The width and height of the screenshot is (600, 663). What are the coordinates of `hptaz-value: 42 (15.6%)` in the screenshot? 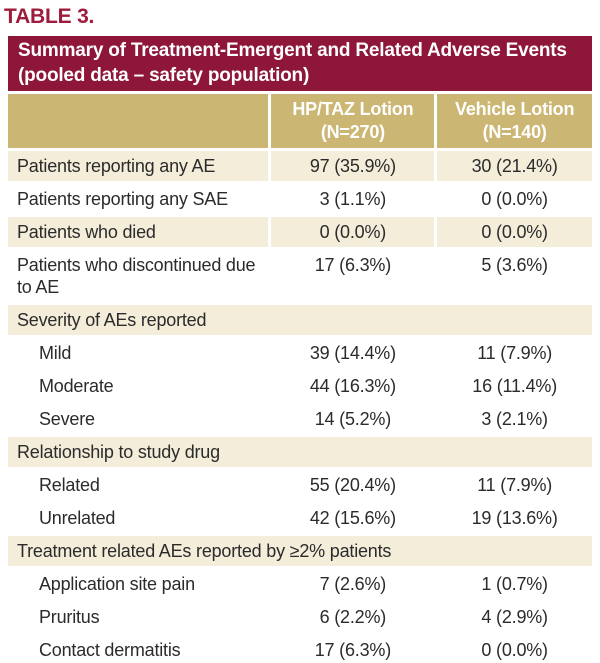 It's located at (353, 518).